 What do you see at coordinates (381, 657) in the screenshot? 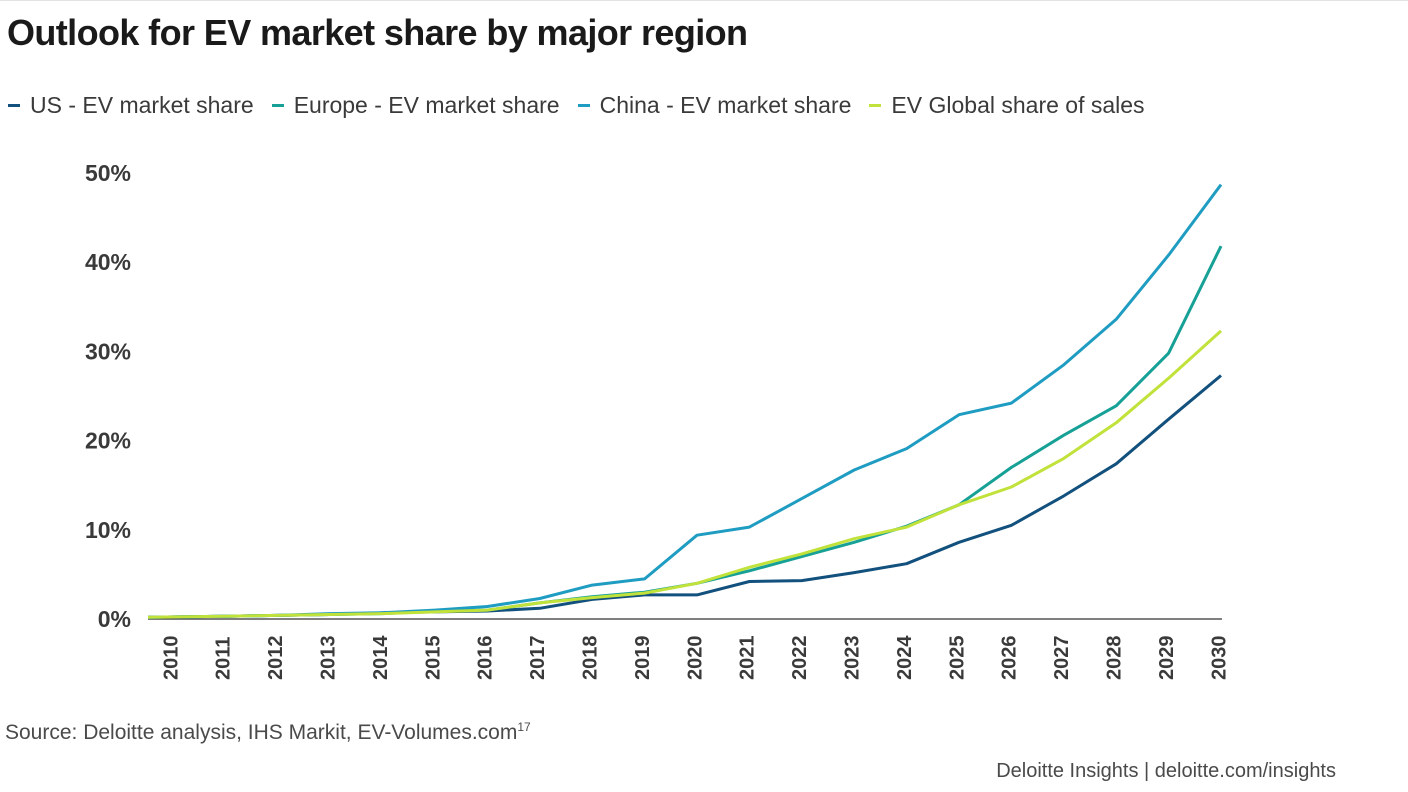
I see `x-tick-label: 2014` at bounding box center [381, 657].